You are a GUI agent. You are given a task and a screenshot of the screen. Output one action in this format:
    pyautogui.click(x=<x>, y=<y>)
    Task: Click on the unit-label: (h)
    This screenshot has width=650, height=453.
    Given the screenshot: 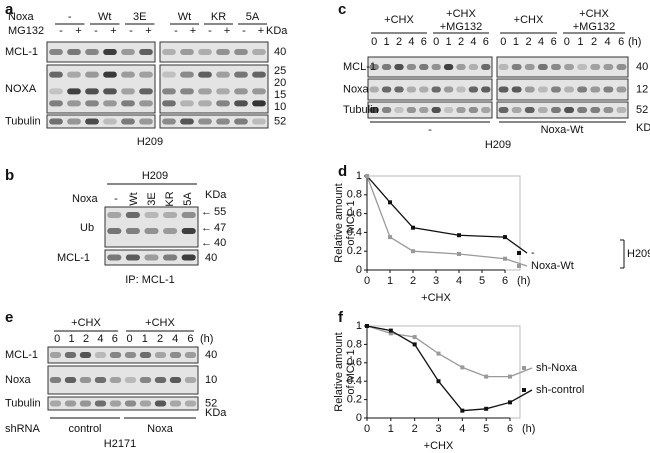 What is the action you would take?
    pyautogui.click(x=634, y=42)
    